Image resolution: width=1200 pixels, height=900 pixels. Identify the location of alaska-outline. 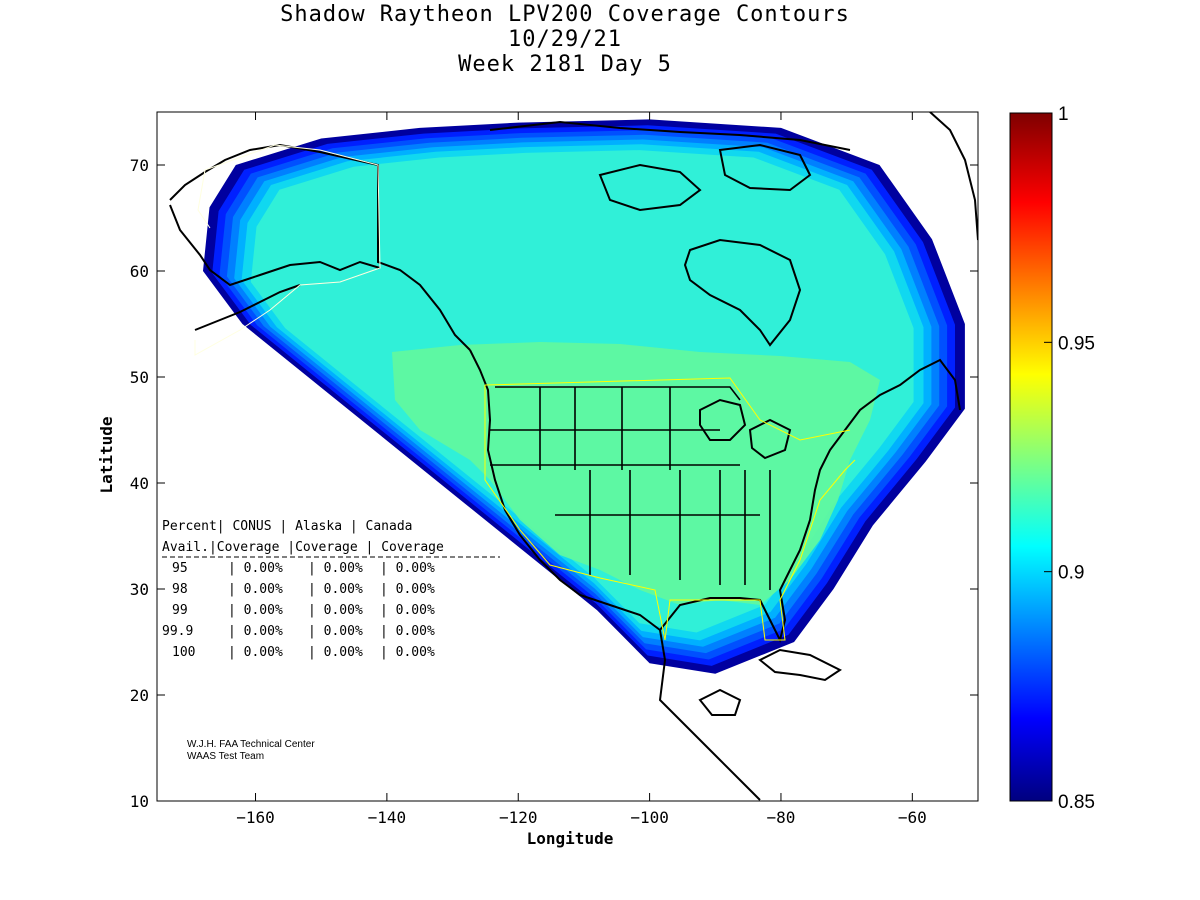
(287, 250).